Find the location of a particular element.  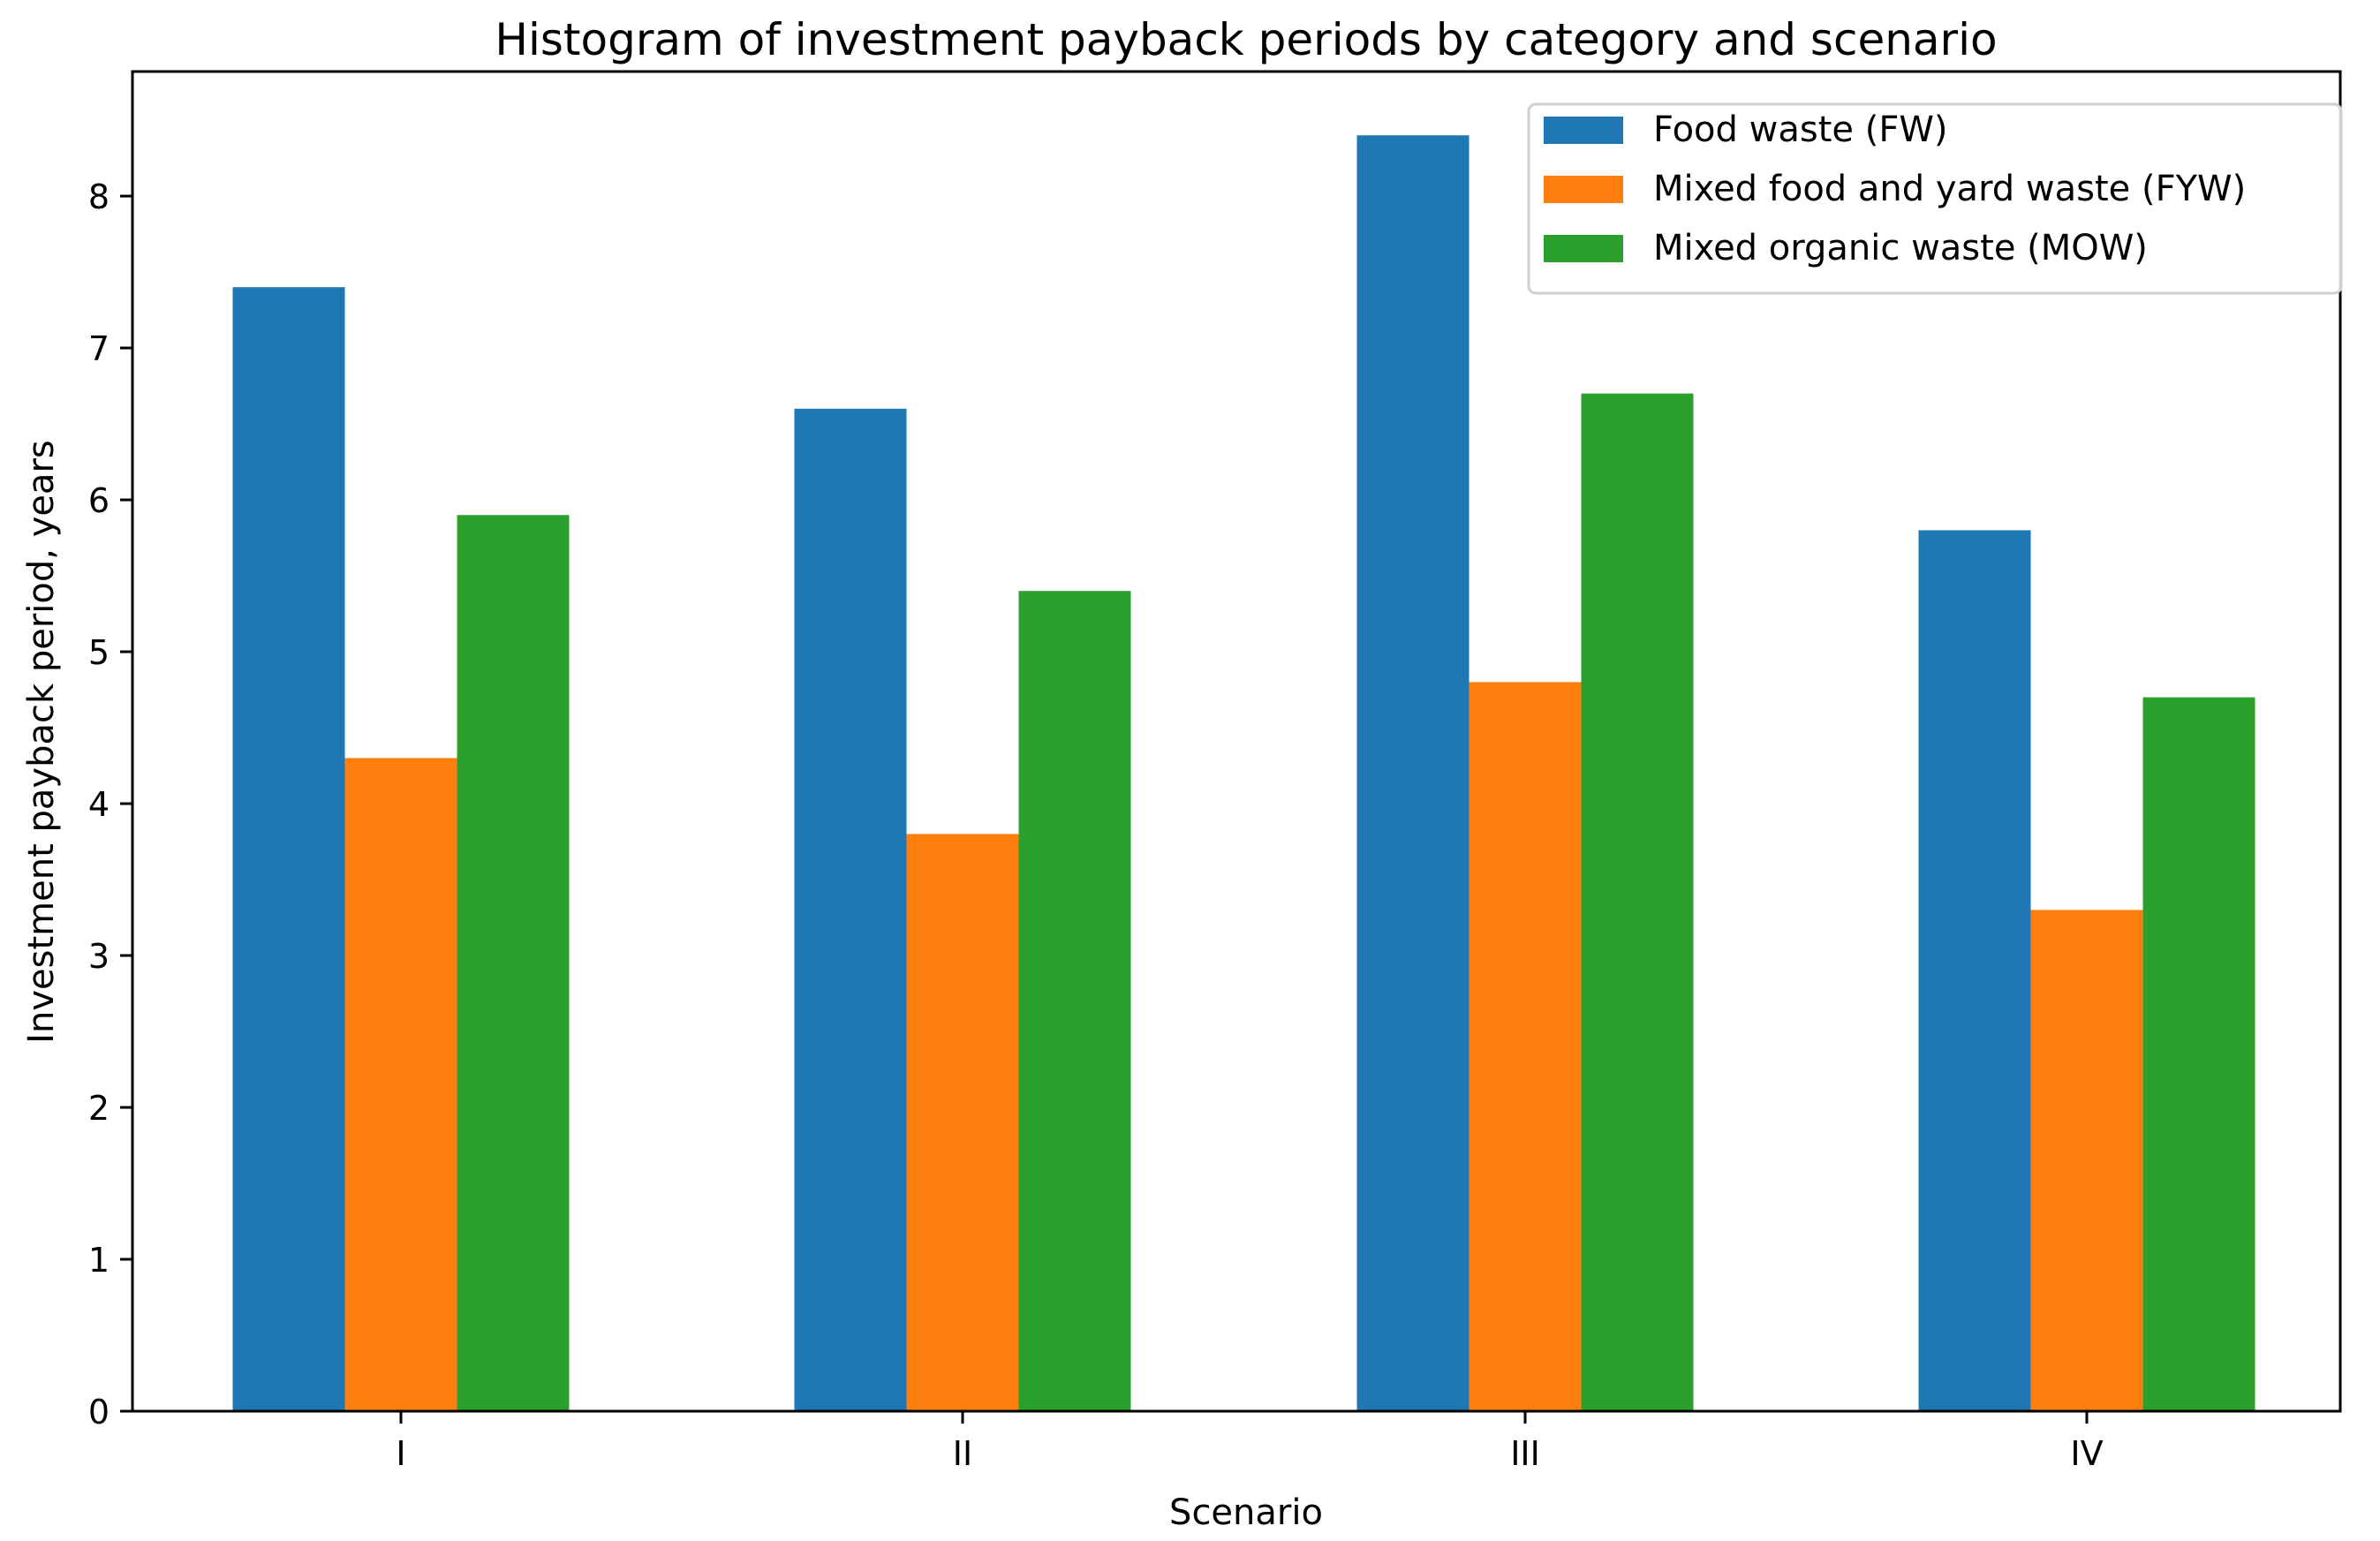

legend-label: Mixed organic waste (MOW) is located at coordinates (1900, 248).